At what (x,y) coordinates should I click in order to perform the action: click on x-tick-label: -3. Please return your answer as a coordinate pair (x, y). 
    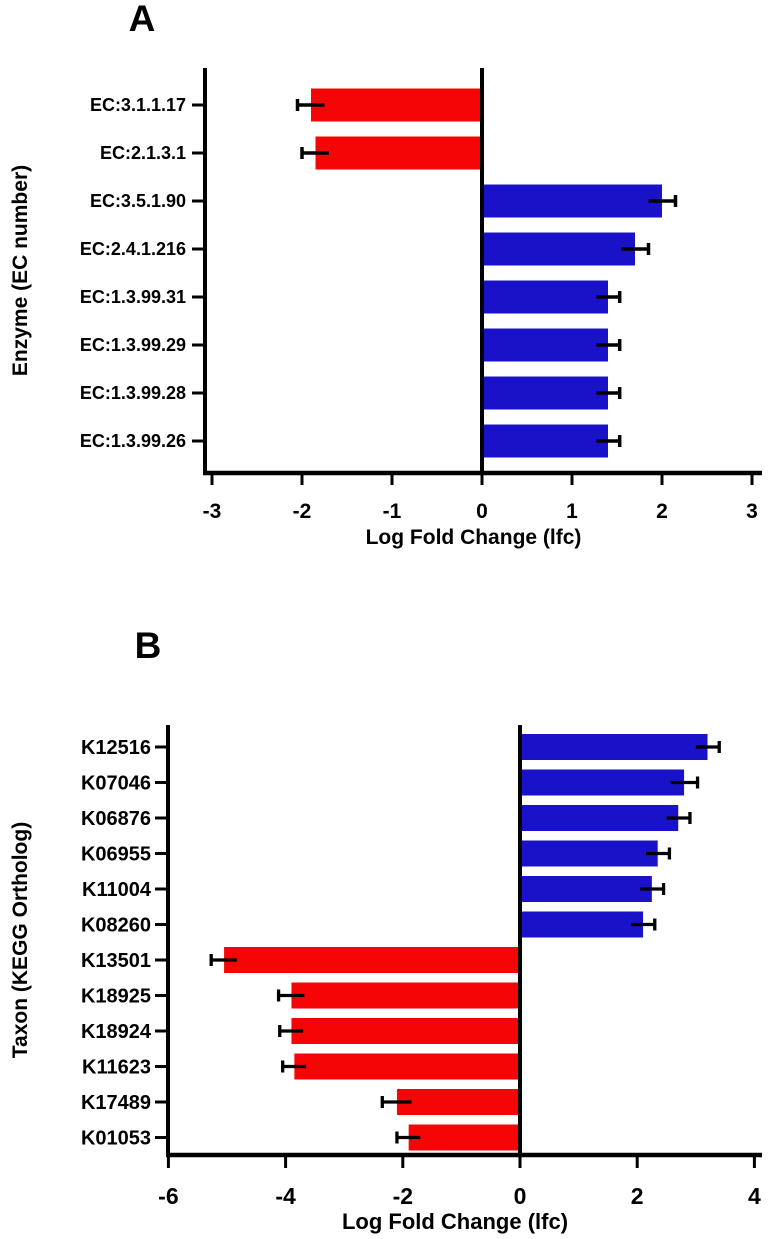
    Looking at the image, I should click on (212, 511).